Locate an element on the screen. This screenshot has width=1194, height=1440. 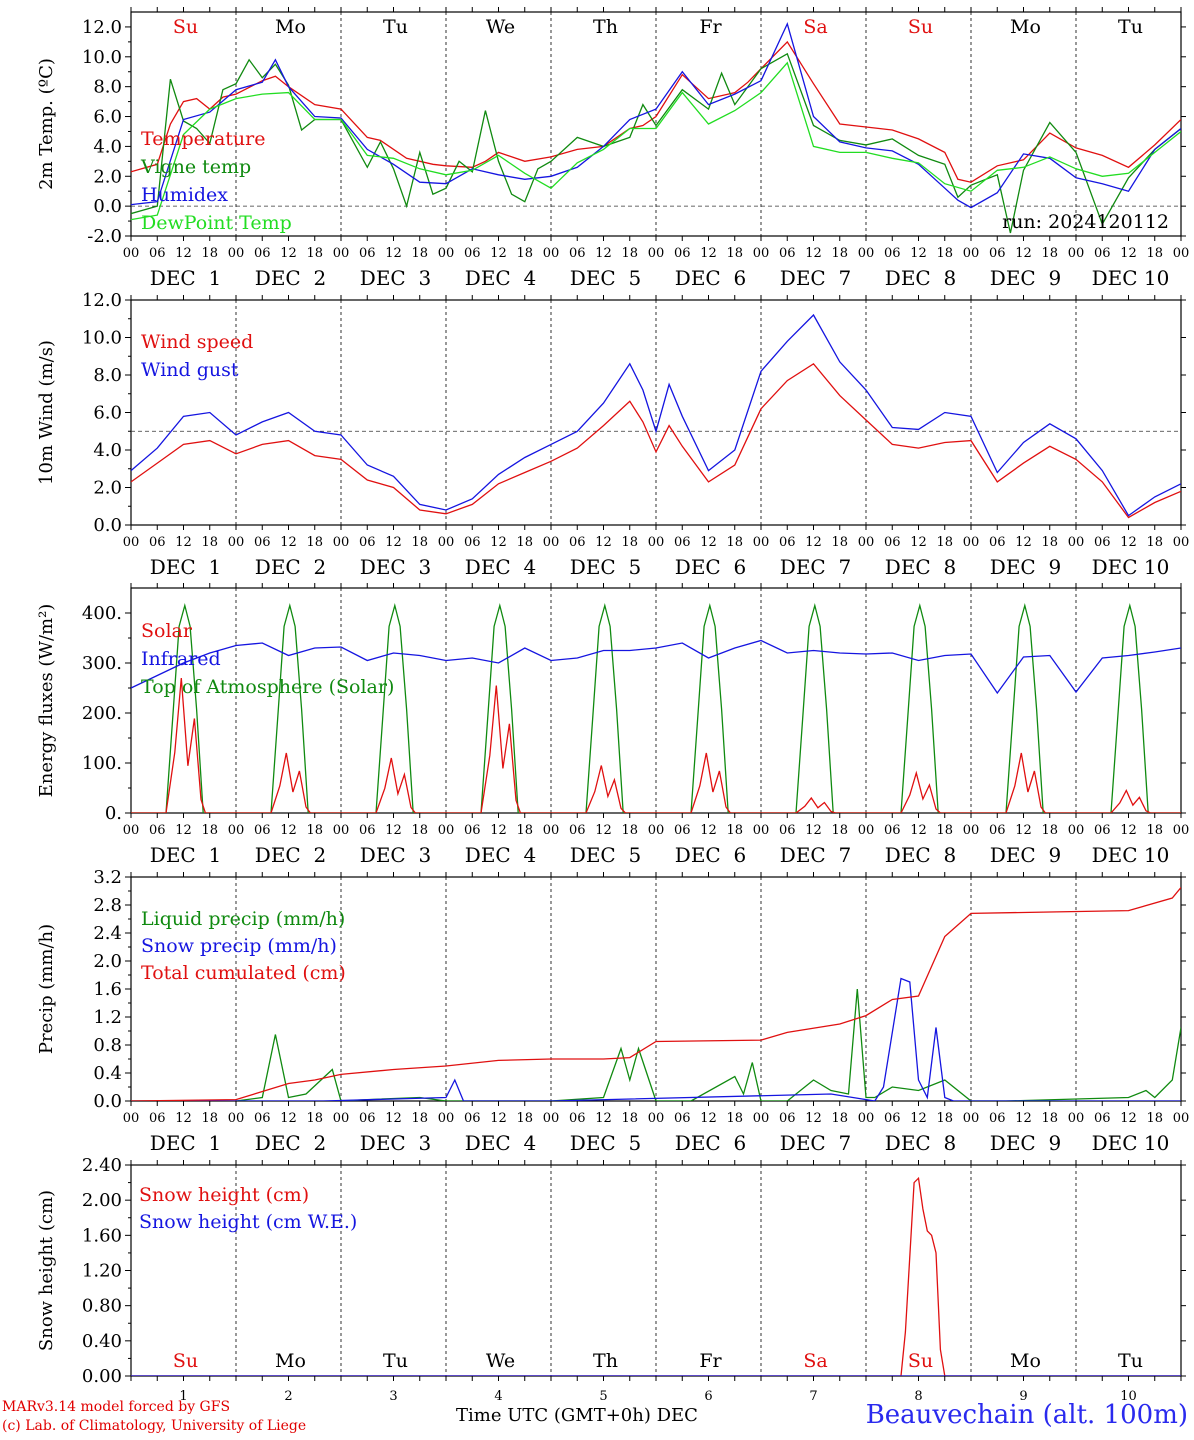
y-tick-label: 12.0 is located at coordinates (102, 27).